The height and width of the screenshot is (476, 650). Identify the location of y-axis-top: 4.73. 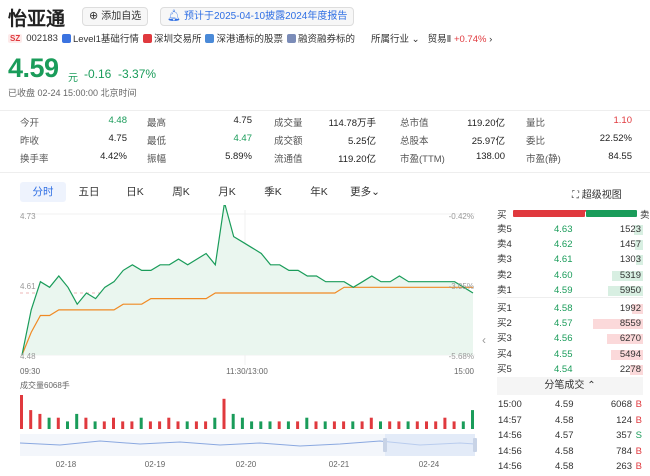
(28, 216).